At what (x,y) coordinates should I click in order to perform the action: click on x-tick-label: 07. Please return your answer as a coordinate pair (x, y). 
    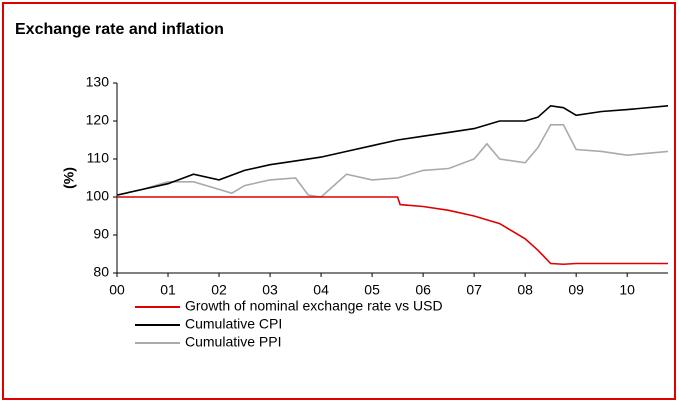
    Looking at the image, I should click on (474, 290).